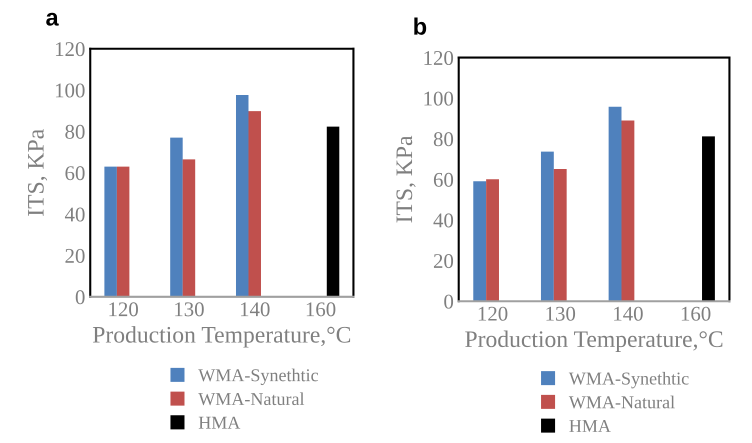 The height and width of the screenshot is (443, 752). I want to click on chart-title: a, so click(52, 19).